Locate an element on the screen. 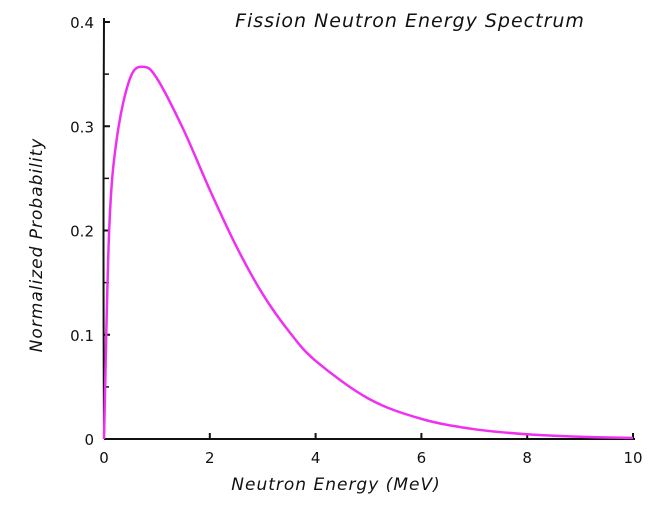  x-axis-line is located at coordinates (369, 439).